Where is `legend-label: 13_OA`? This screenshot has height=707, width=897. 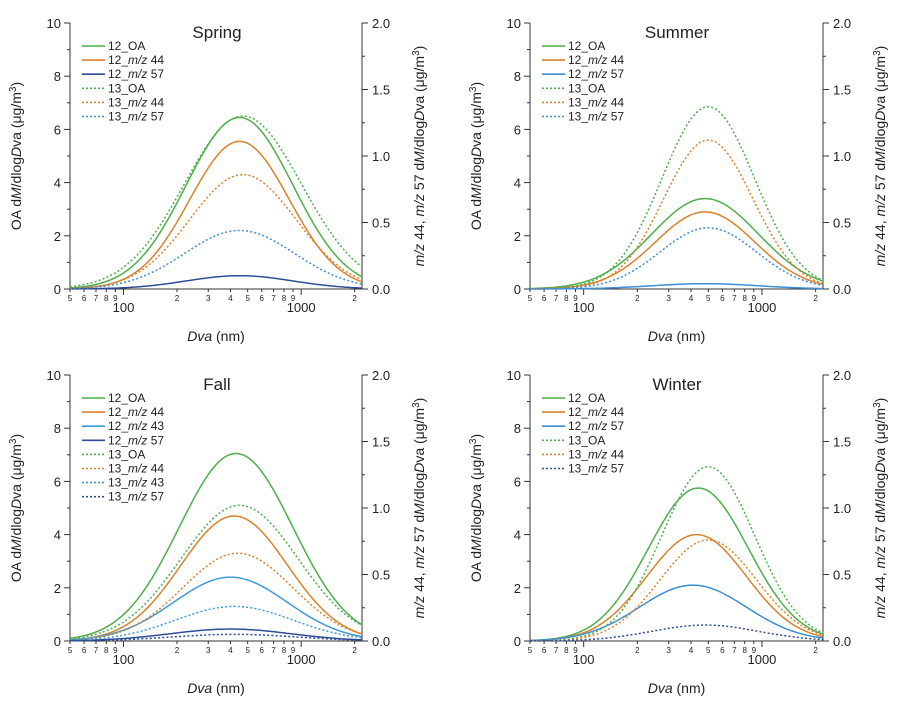
legend-label: 13_OA is located at coordinates (586, 88).